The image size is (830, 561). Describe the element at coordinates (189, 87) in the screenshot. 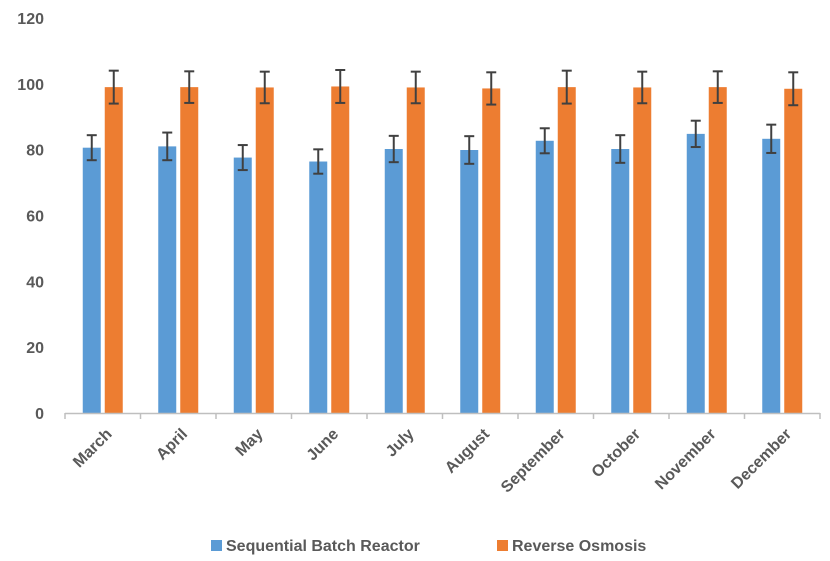

I see `error-bar-ro-april` at that location.